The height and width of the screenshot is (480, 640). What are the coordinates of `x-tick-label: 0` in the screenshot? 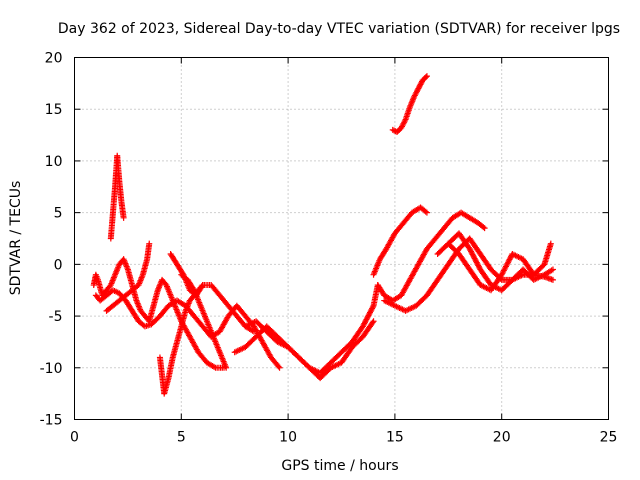 It's located at (74, 438).